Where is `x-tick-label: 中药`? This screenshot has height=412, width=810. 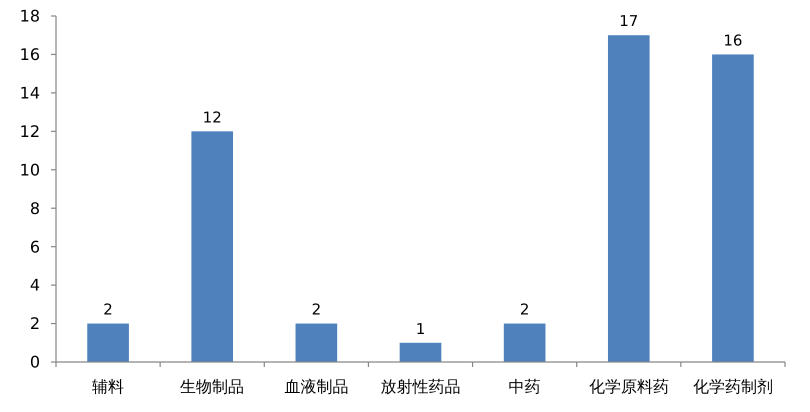
x-tick-label: 中药 is located at coordinates (524, 386).